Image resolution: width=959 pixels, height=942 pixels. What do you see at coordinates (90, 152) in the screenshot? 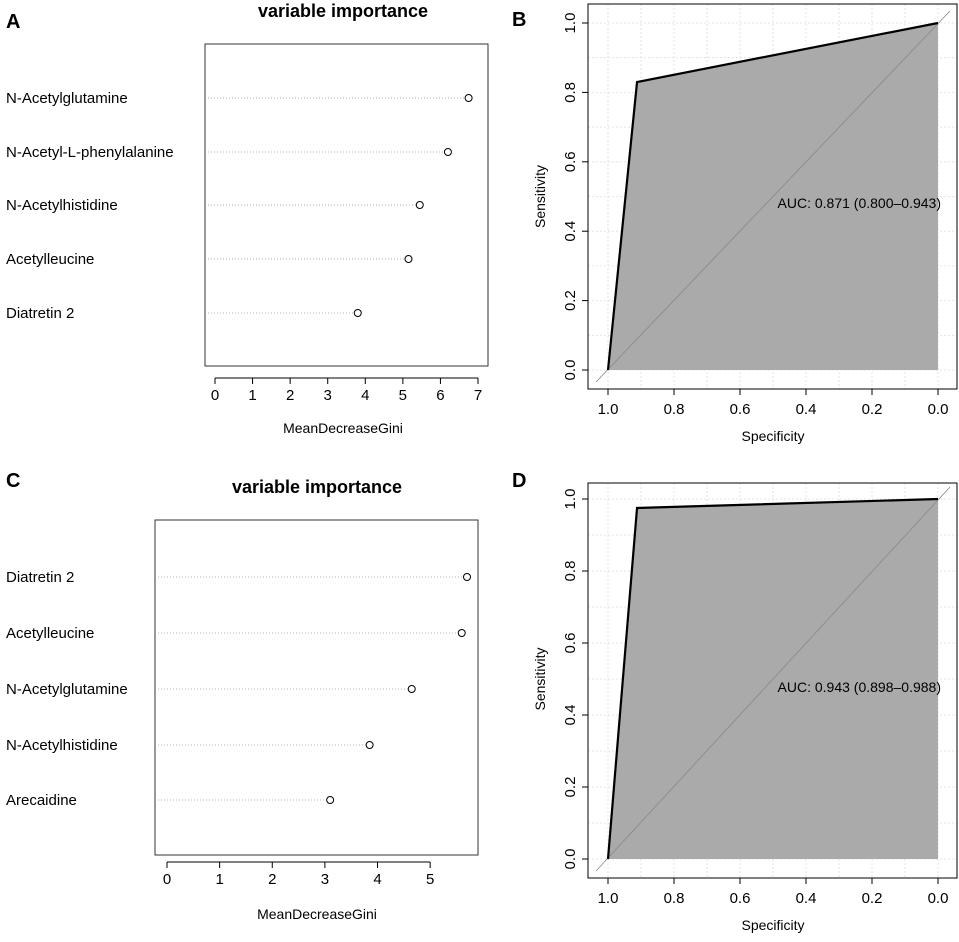
I see `category-label: N-Acetyl-L-phenylalanine` at bounding box center [90, 152].